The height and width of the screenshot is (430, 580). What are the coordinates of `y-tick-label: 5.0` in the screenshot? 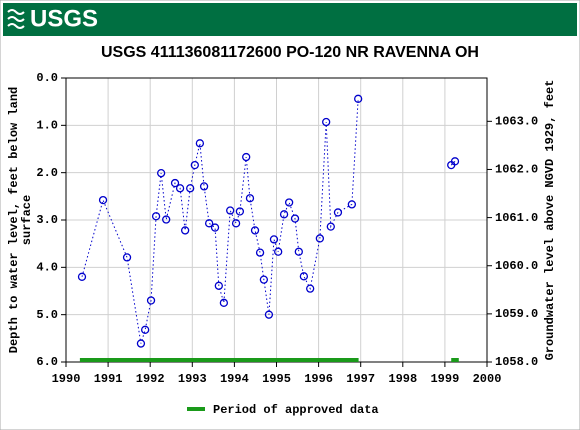 It's located at (47, 315).